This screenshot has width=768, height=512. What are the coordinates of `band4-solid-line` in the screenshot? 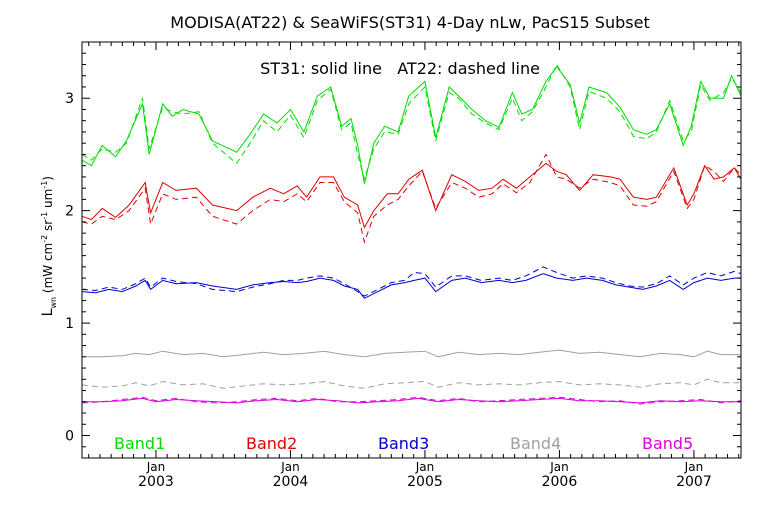 It's located at (411, 353).